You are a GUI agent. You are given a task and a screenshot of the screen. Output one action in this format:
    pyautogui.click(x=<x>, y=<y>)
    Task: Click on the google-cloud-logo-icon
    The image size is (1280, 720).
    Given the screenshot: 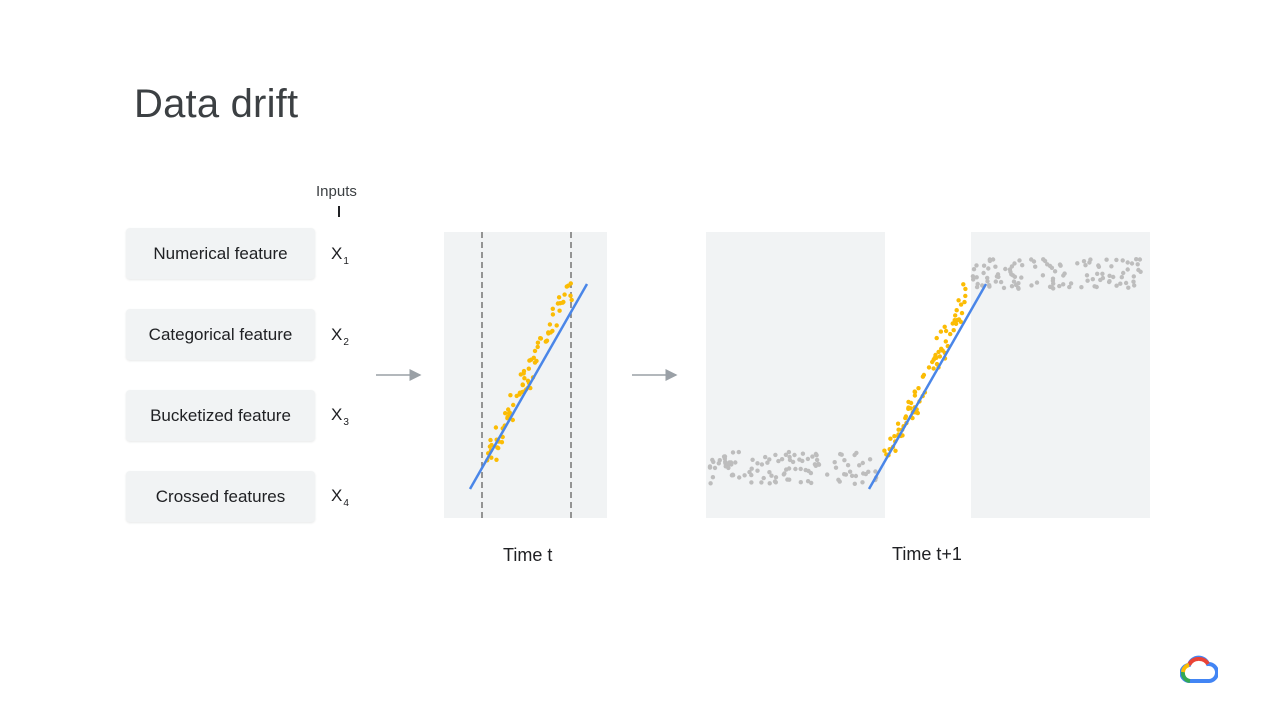 What is the action you would take?
    pyautogui.click(x=1199, y=669)
    